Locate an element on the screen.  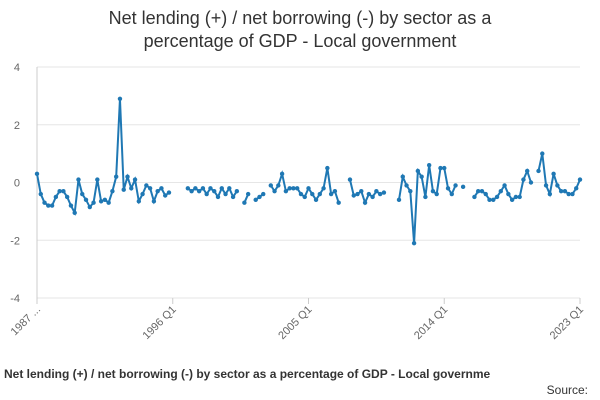
x-tick-label: 2023 Q1 is located at coordinates (567, 323).